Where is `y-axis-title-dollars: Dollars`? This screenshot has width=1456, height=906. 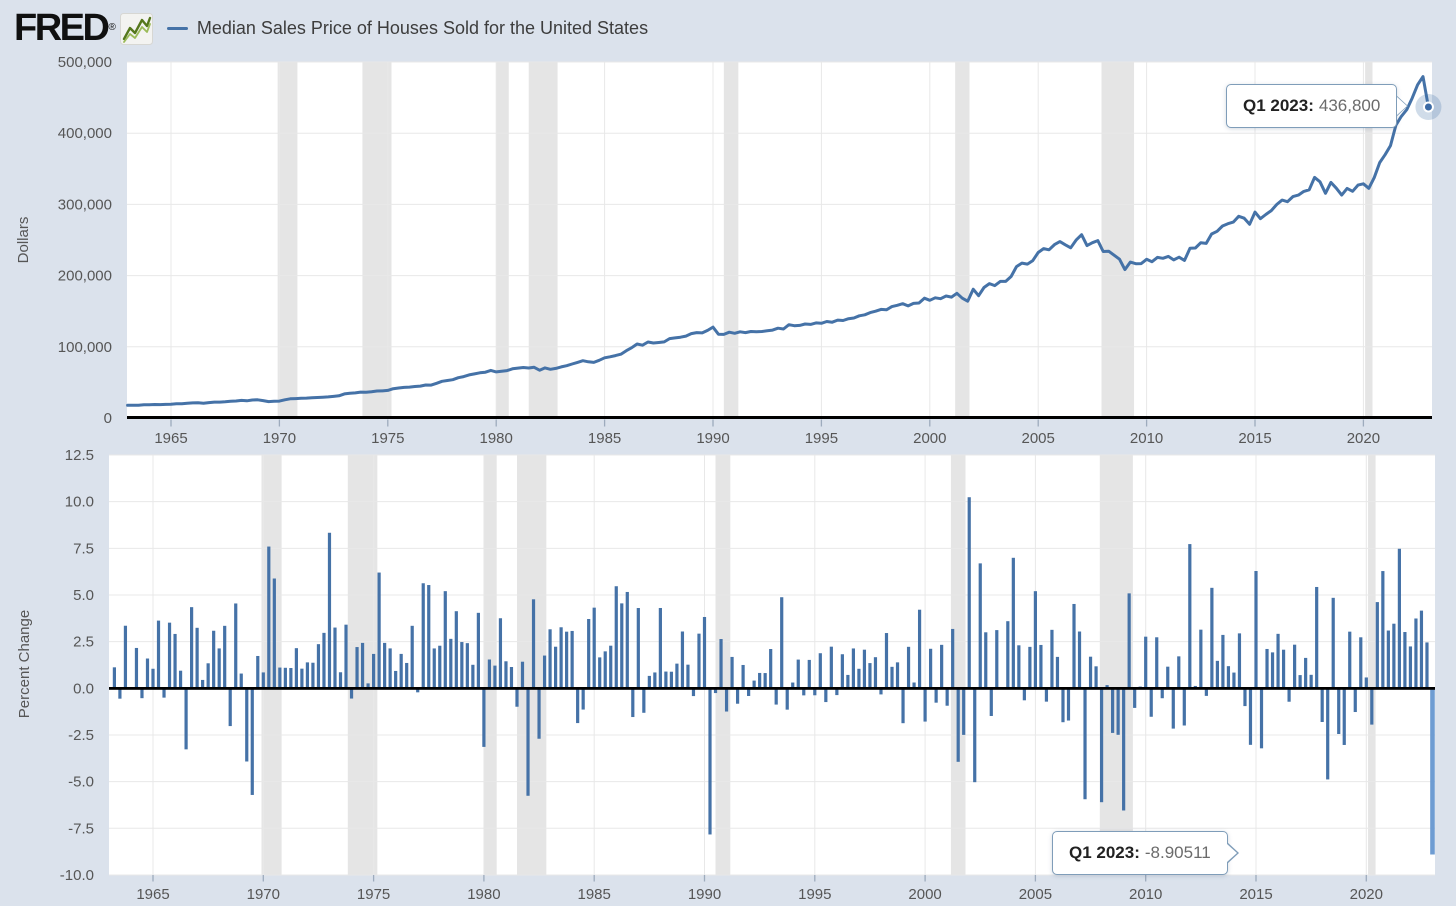 y-axis-title-dollars: Dollars is located at coordinates (23, 240).